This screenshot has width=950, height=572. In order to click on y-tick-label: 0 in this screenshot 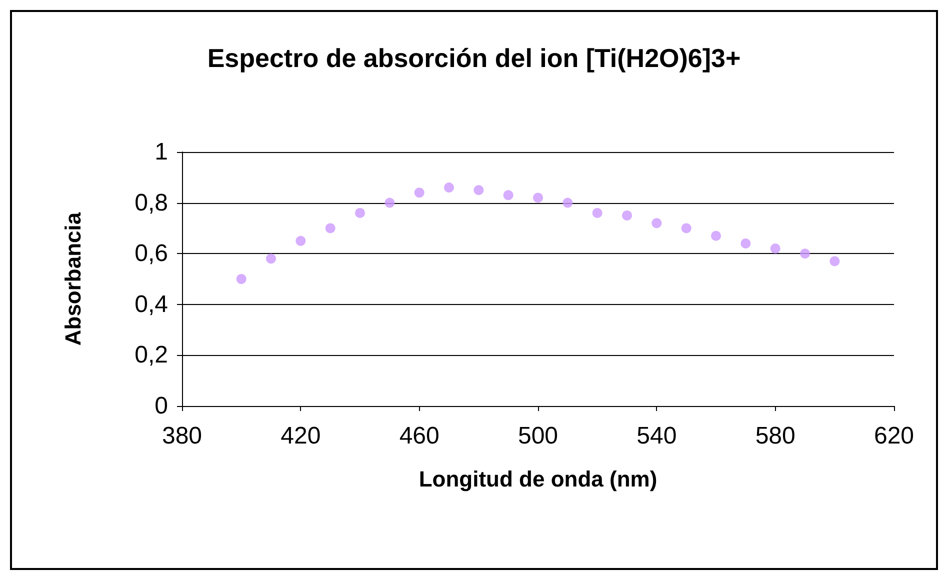, I will do `click(161, 406)`.